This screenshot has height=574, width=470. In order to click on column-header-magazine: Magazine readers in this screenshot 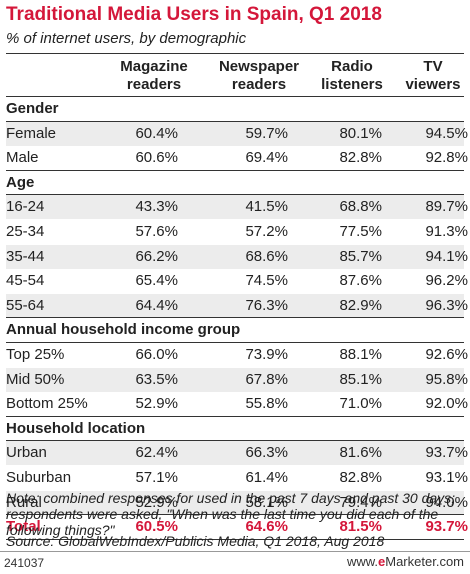, I will do `click(154, 76)`.